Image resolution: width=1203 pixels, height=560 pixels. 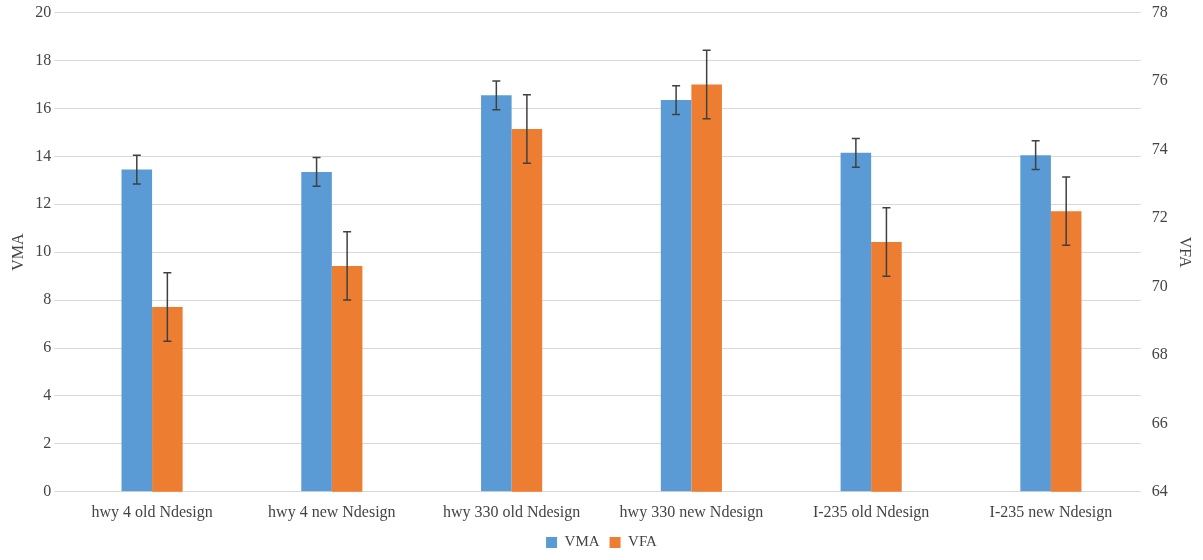 What do you see at coordinates (43, 251) in the screenshot?
I see `y-tick-label: 10` at bounding box center [43, 251].